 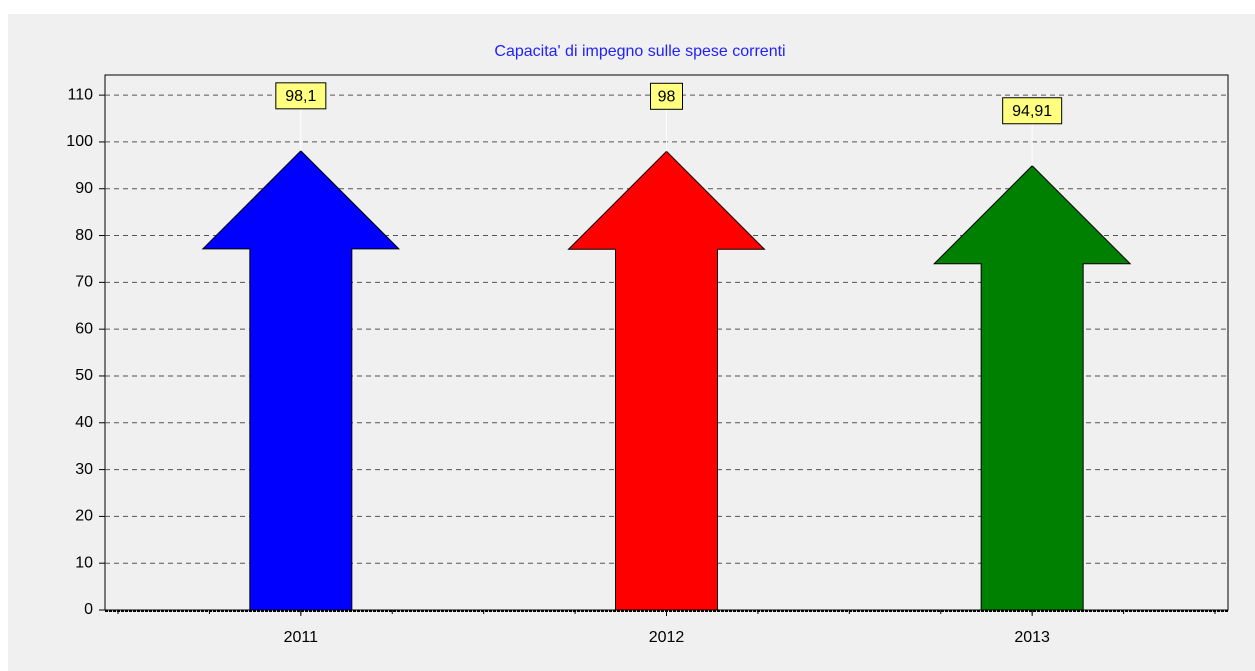 What do you see at coordinates (84, 375) in the screenshot?
I see `y-tick-label: 50` at bounding box center [84, 375].